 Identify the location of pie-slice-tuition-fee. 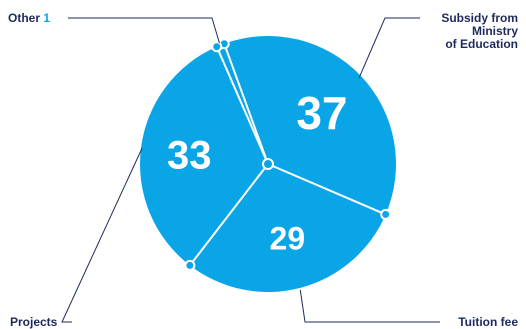
(287, 228).